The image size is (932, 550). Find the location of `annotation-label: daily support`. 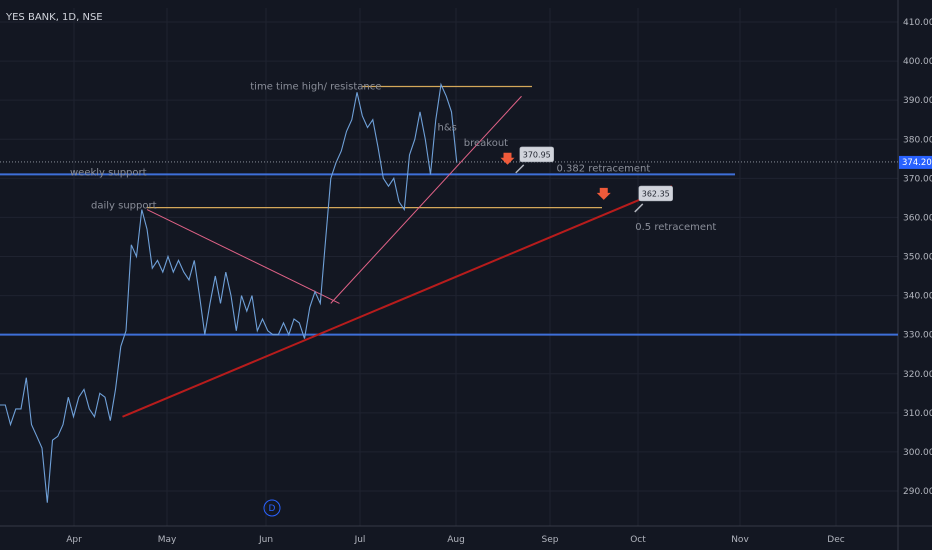

annotation-label: daily support is located at coordinates (124, 206).